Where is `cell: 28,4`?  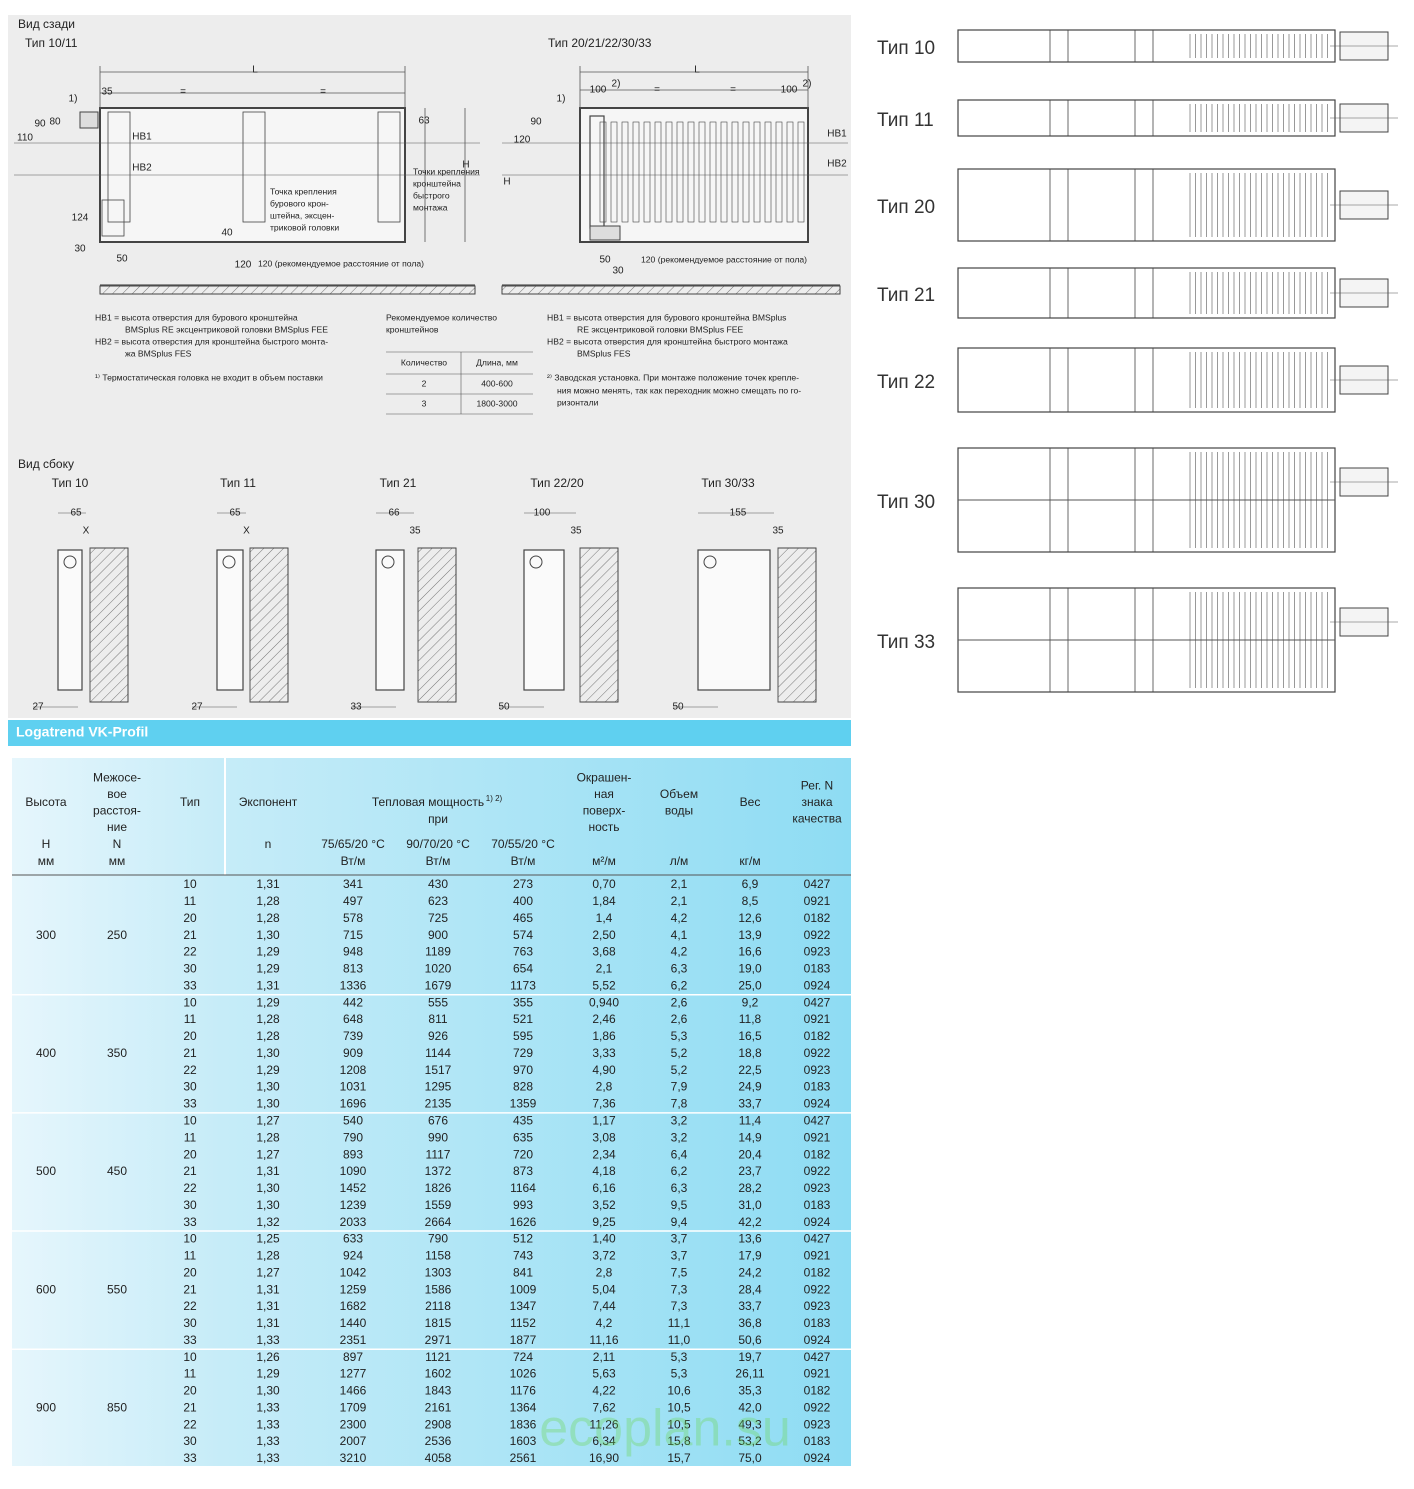
cell: 28,4 is located at coordinates (750, 1289).